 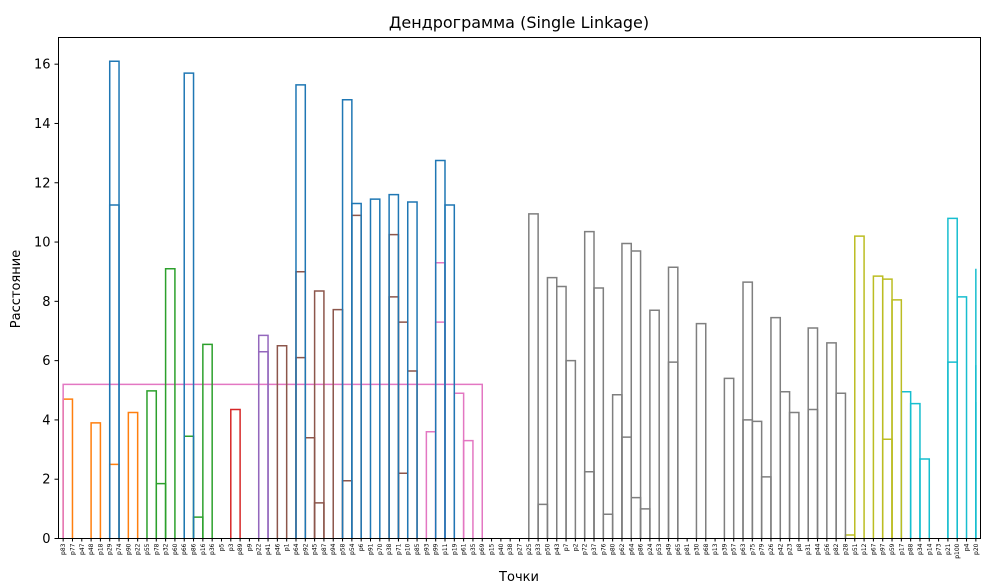 What do you see at coordinates (920, 549) in the screenshot?
I see `leaf-label: p34` at bounding box center [920, 549].